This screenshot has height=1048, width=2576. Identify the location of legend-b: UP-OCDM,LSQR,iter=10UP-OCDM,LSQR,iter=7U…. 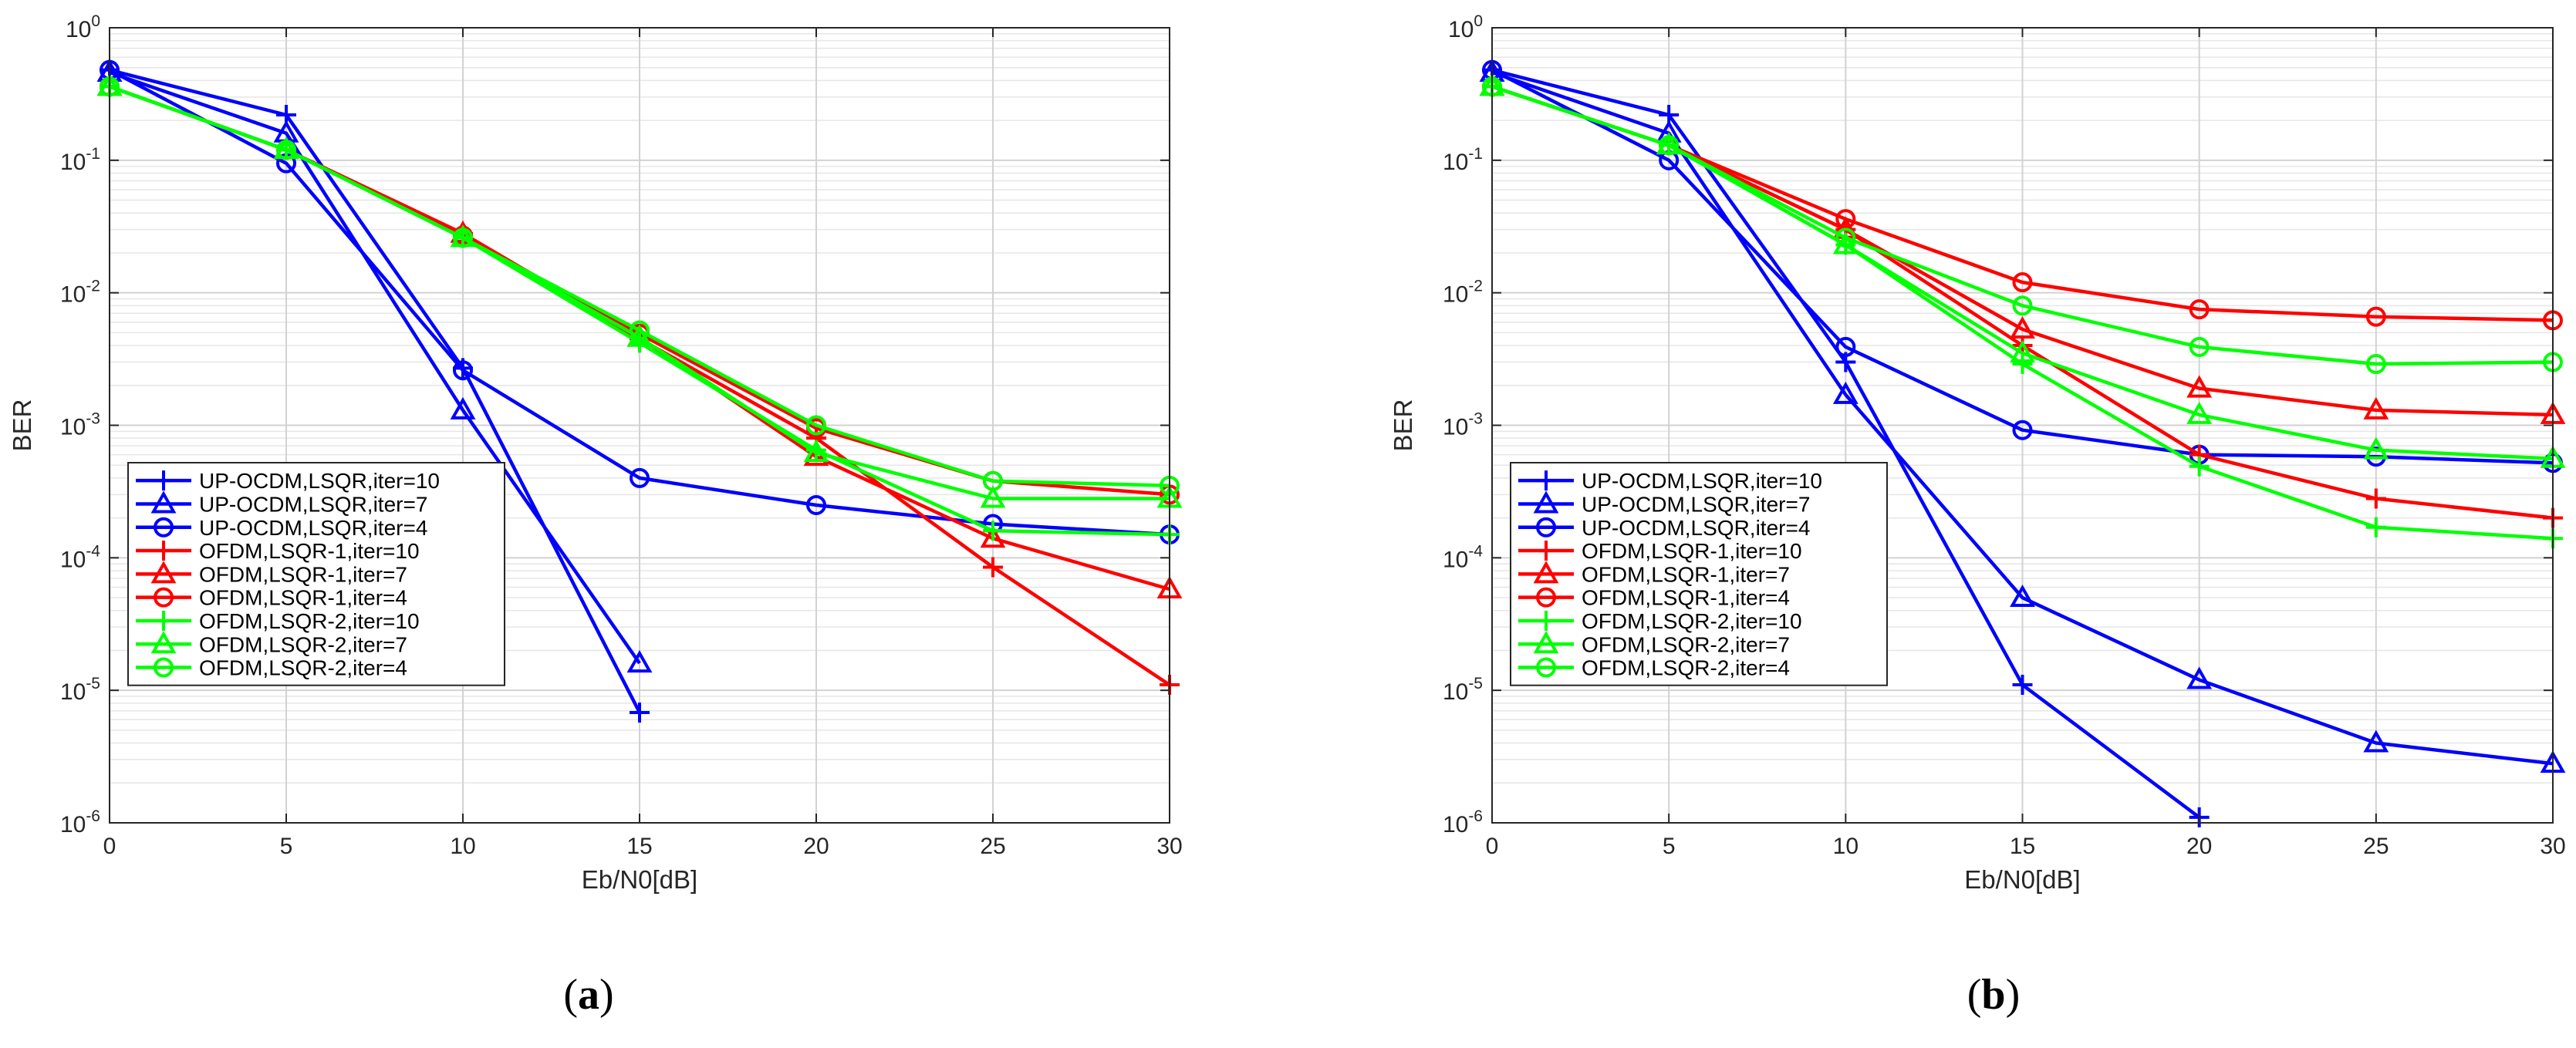
(1699, 574).